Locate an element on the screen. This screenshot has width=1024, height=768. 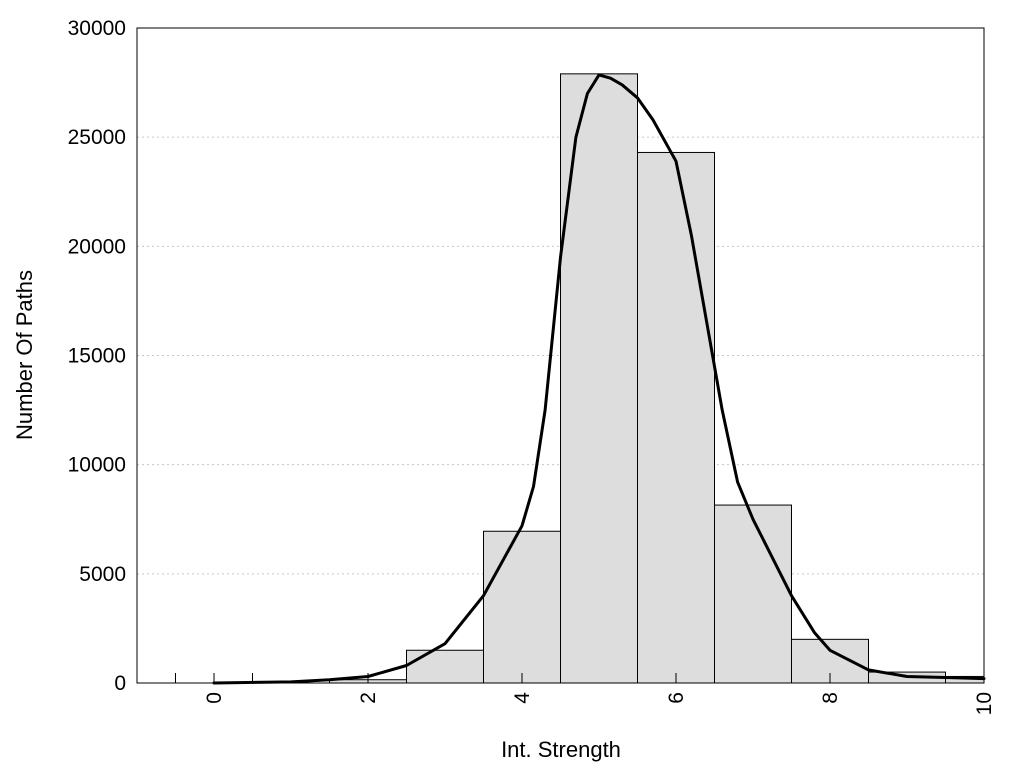
y-axis-label: Number Of Paths is located at coordinates (24, 355).